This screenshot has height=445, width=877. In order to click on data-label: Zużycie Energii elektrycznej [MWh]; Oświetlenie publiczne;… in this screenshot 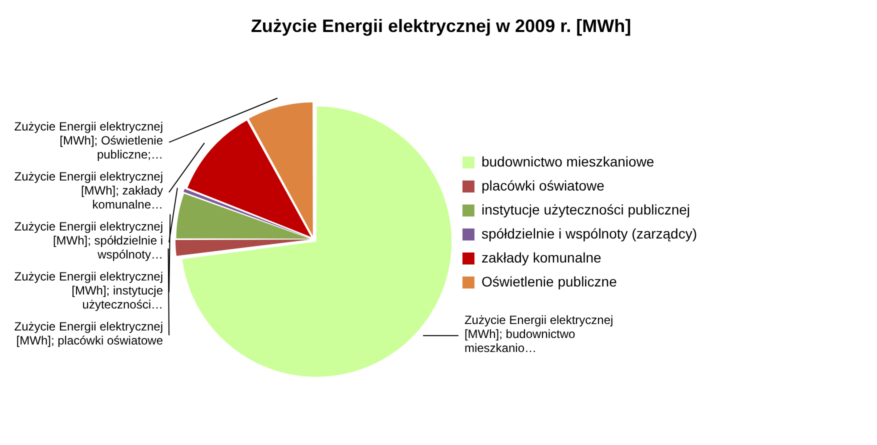, I will do `click(89, 141)`.